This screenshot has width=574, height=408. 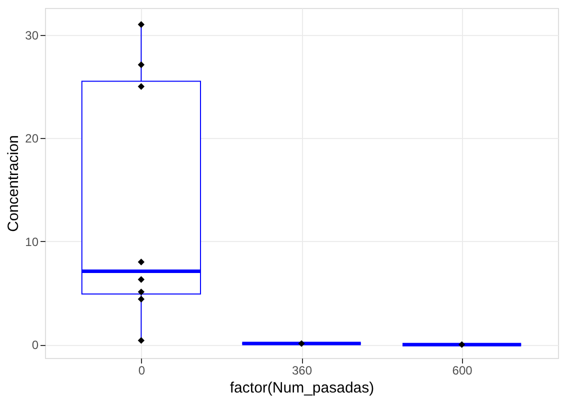 I want to click on y-axis-title: Concentracion, so click(x=13, y=183).